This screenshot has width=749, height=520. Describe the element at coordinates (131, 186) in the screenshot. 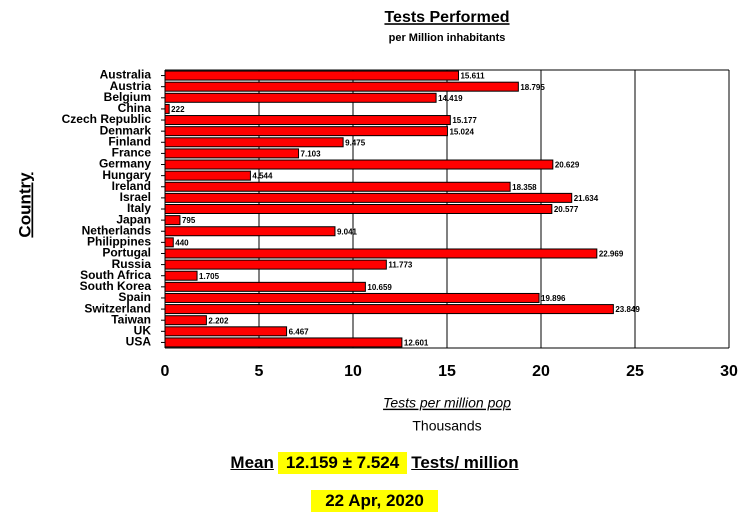

I see `y-tick-label: Ireland` at that location.